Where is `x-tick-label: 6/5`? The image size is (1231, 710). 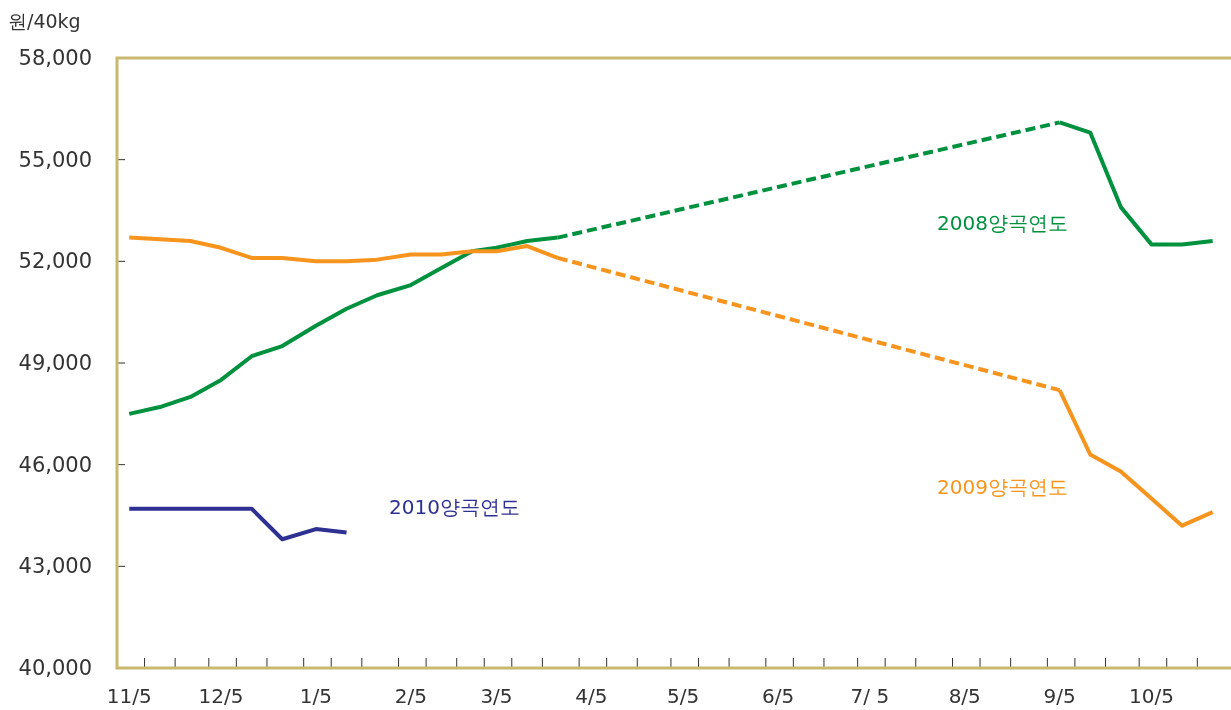 x-tick-label: 6/5 is located at coordinates (778, 696).